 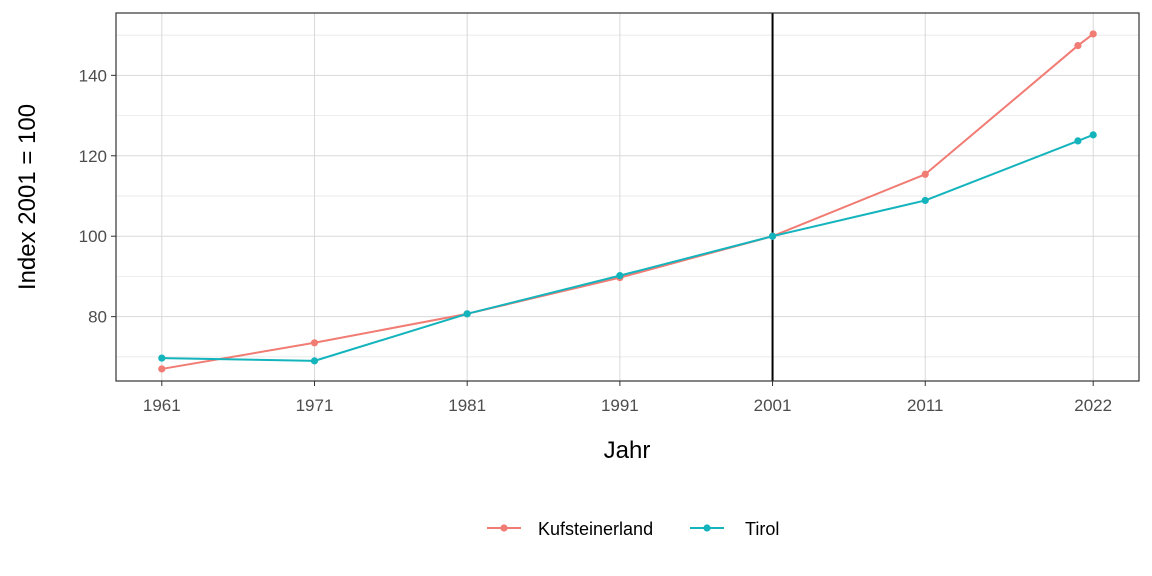 What do you see at coordinates (627, 450) in the screenshot?
I see `x-axis-title: Jahr` at bounding box center [627, 450].